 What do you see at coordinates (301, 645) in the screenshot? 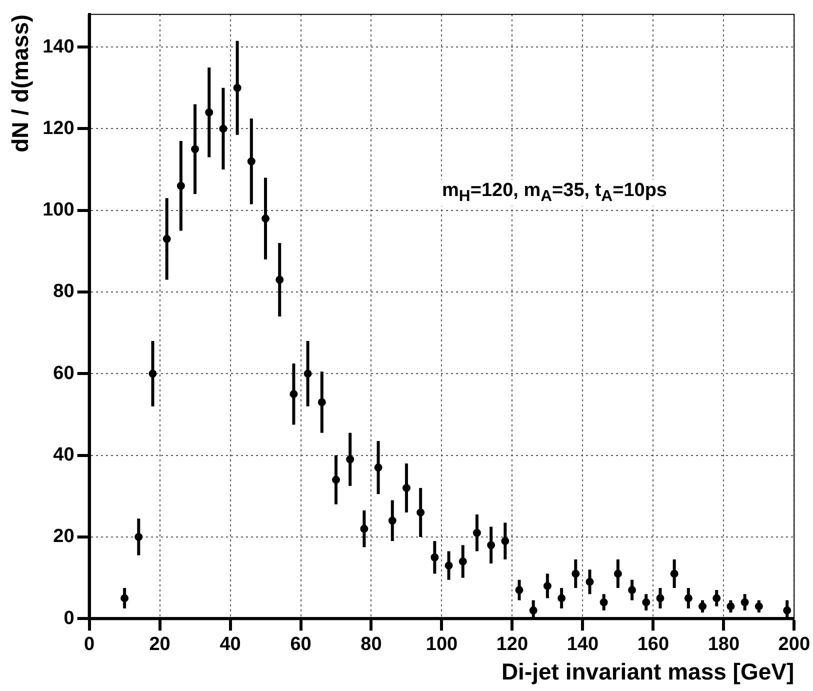
I see `x-tick-label: 60` at bounding box center [301, 645].